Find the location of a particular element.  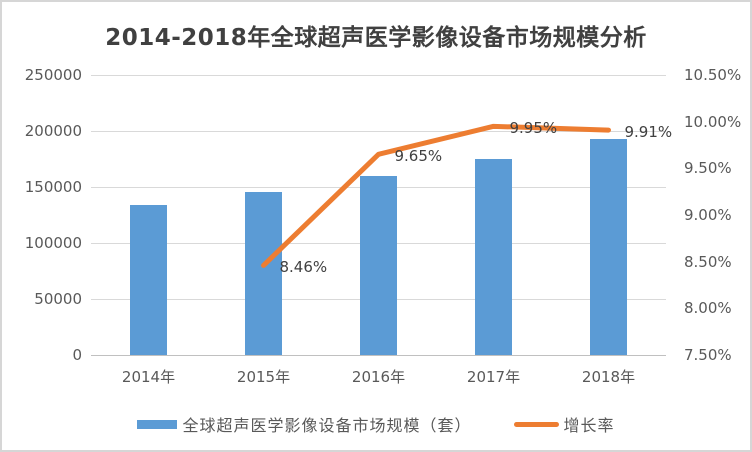

x-axis-tick-label: 2015年 is located at coordinates (263, 377).